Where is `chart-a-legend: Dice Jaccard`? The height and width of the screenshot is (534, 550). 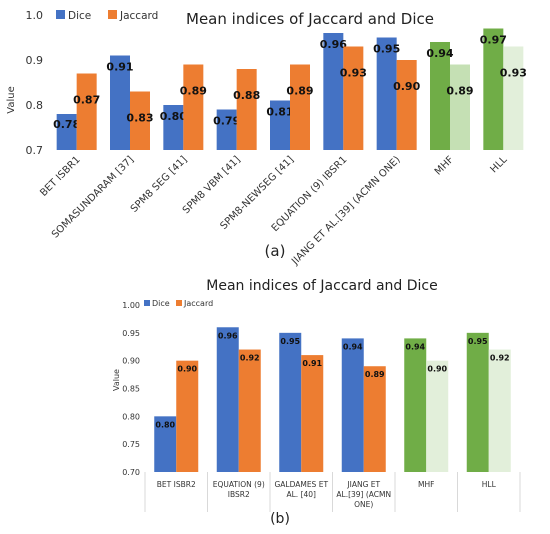
chart-a-legend: Dice Jaccard is located at coordinates (107, 16).